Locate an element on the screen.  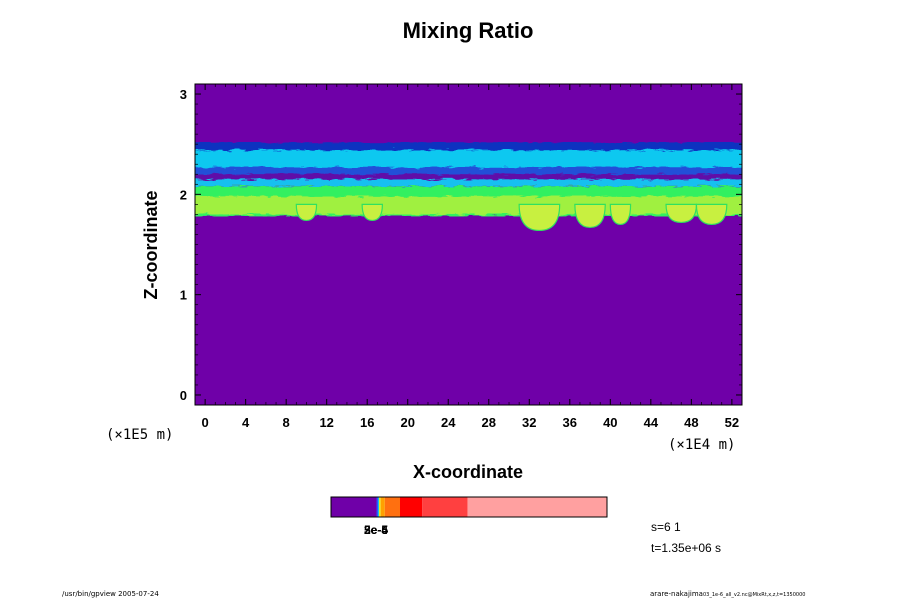
colorbar-labels: 2e-53e-55e-4 is located at coordinates (376, 530).